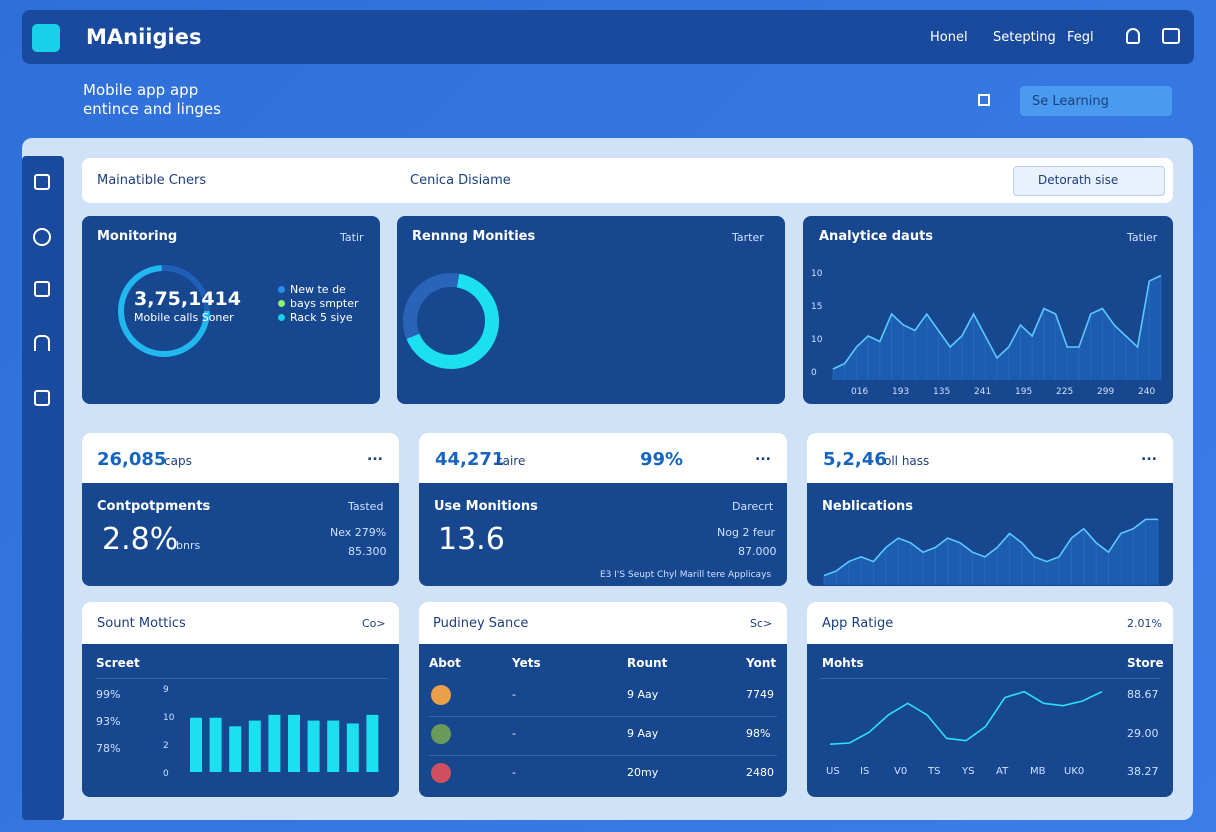 This screenshot has width=1216, height=832. Describe the element at coordinates (1146, 392) in the screenshot. I see `x-tick-label: 240` at that location.